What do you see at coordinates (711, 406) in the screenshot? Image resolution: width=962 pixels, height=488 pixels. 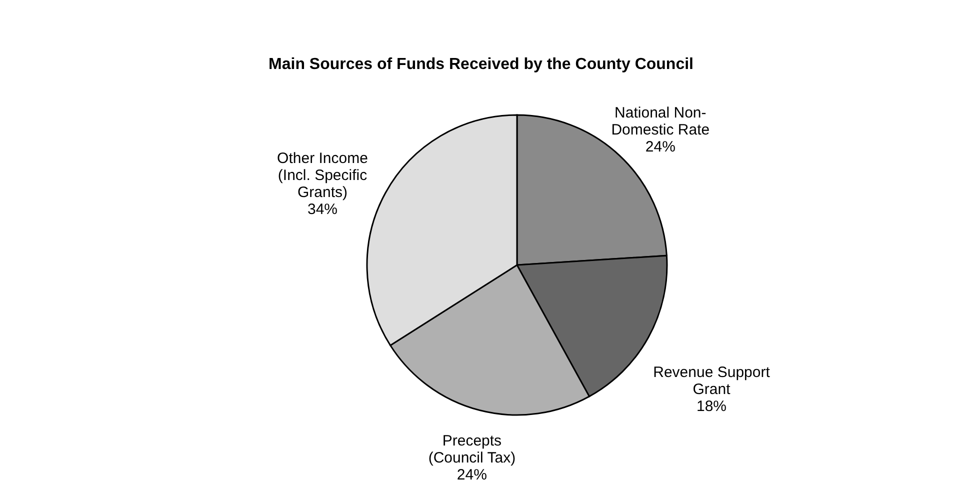 I see `data-label: 18%` at bounding box center [711, 406].